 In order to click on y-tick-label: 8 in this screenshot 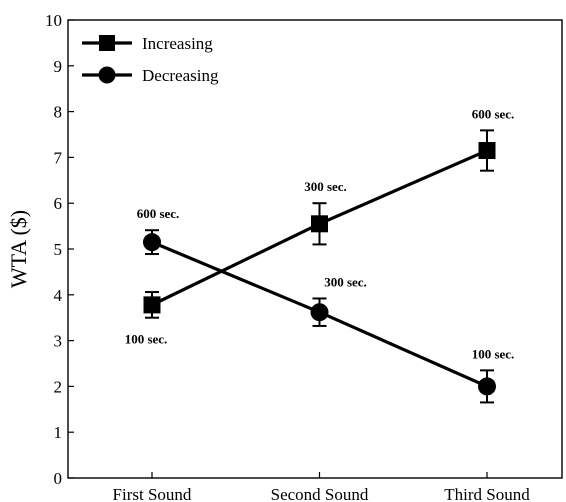, I will do `click(58, 112)`.